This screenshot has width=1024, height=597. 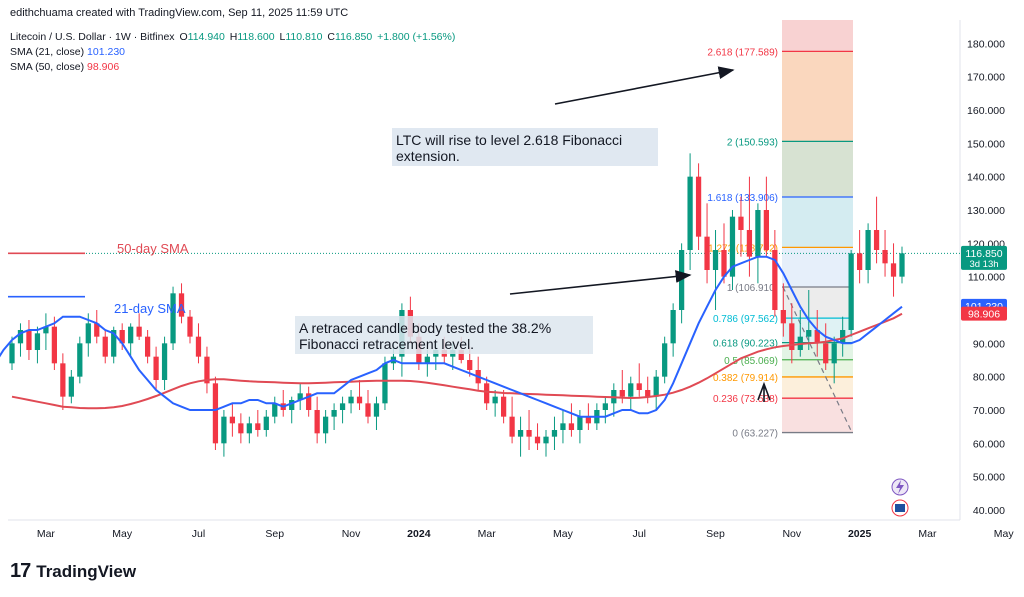 What do you see at coordinates (103, 67) in the screenshot?
I see `sma50-value: 98.906` at bounding box center [103, 67].